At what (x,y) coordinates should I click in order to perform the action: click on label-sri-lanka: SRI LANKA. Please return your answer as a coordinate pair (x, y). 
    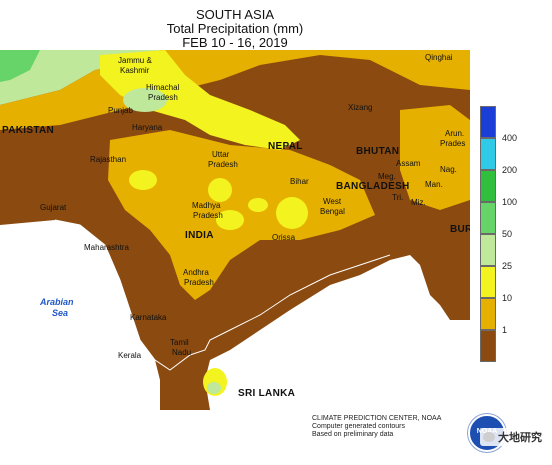
    Looking at the image, I should click on (266, 393).